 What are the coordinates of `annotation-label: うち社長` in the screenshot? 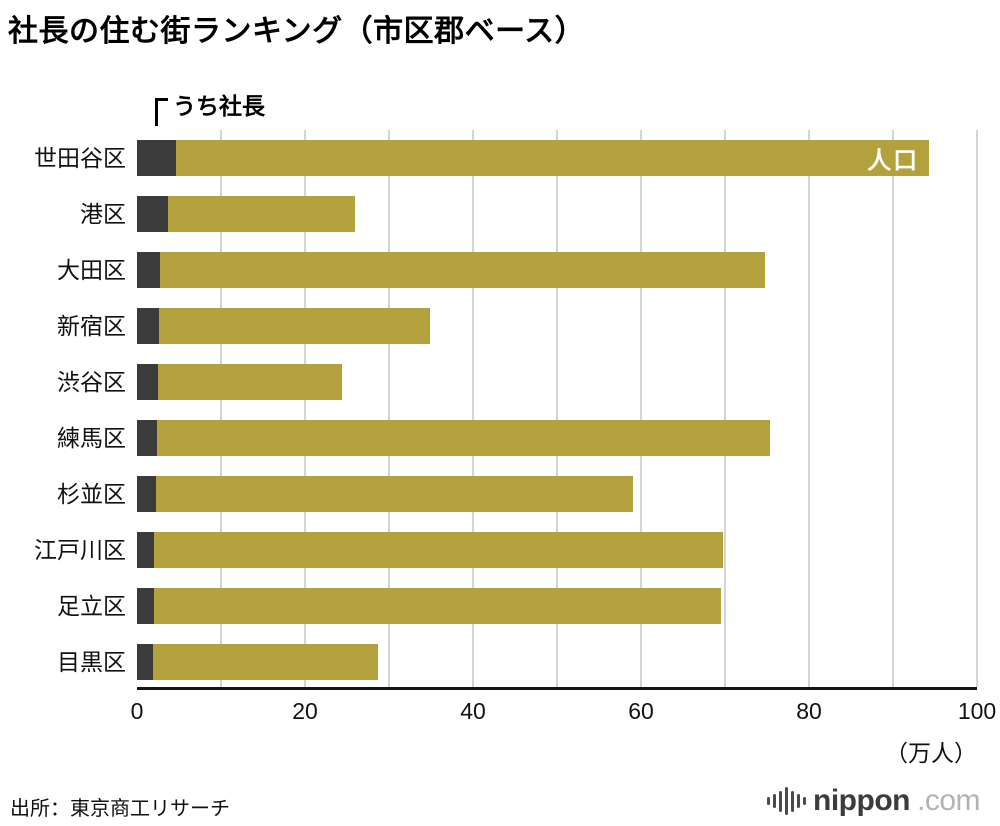 It's located at (219, 106).